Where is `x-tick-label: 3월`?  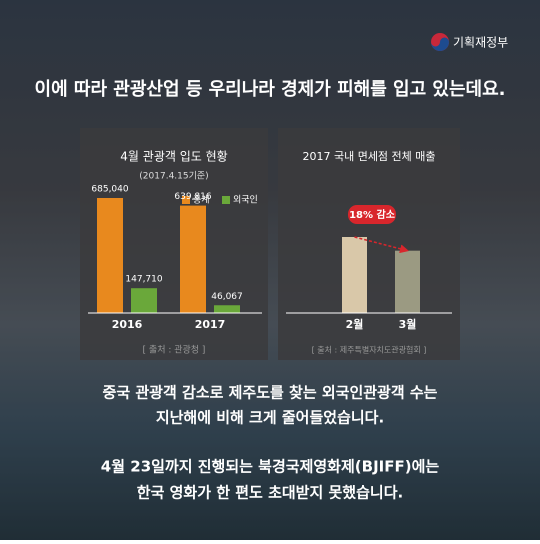
x-tick-label: 3월 is located at coordinates (408, 324).